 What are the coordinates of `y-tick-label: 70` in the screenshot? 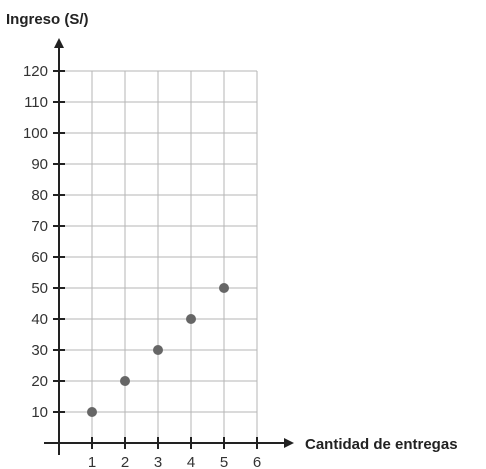 It's located at (39, 226).